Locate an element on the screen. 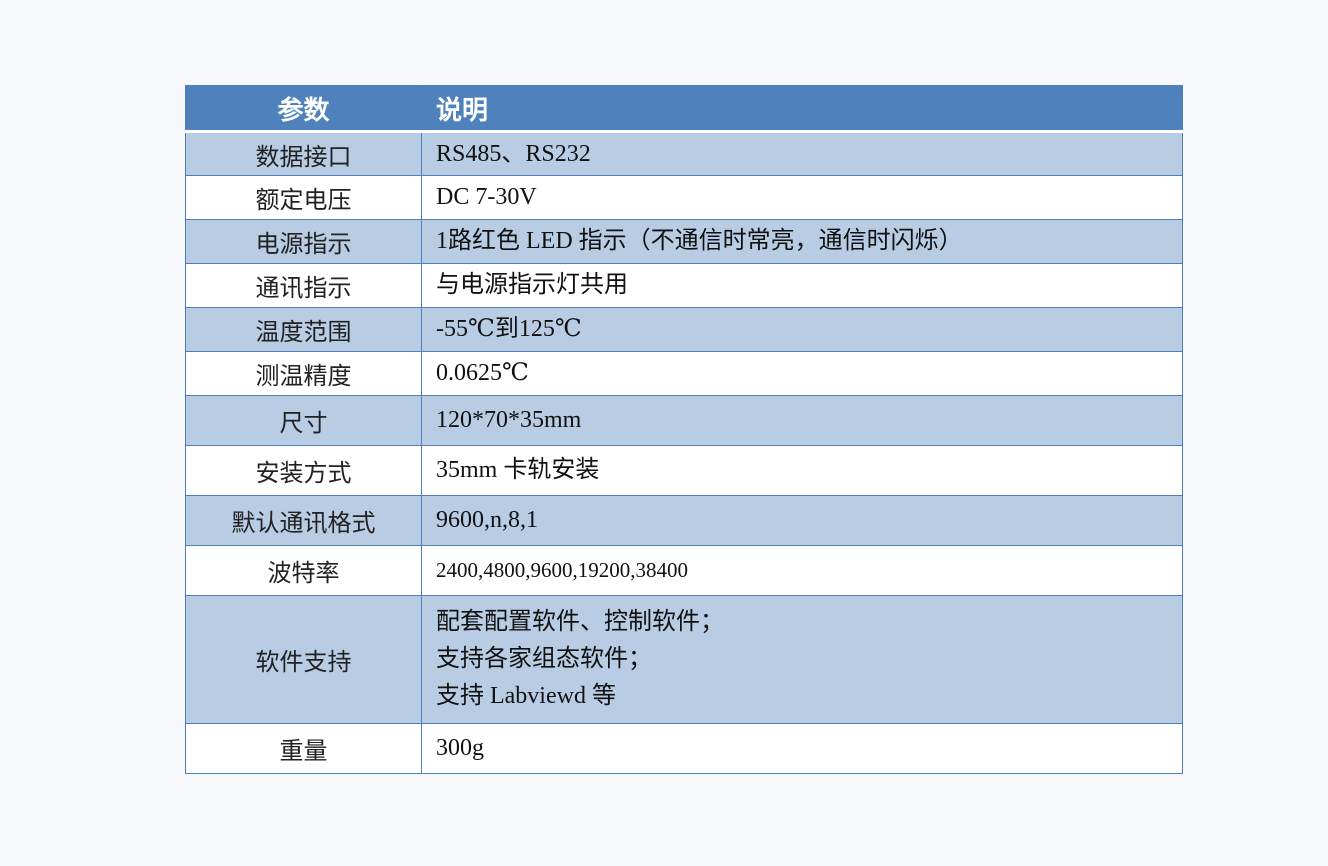 This screenshot has width=1328, height=866. param-cell: 数据接口 is located at coordinates (303, 153).